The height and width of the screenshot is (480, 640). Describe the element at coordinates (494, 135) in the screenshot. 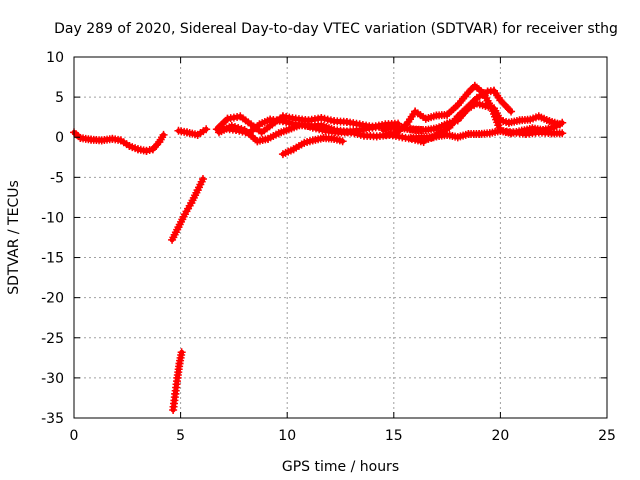

I see `series-trace-l` at that location.